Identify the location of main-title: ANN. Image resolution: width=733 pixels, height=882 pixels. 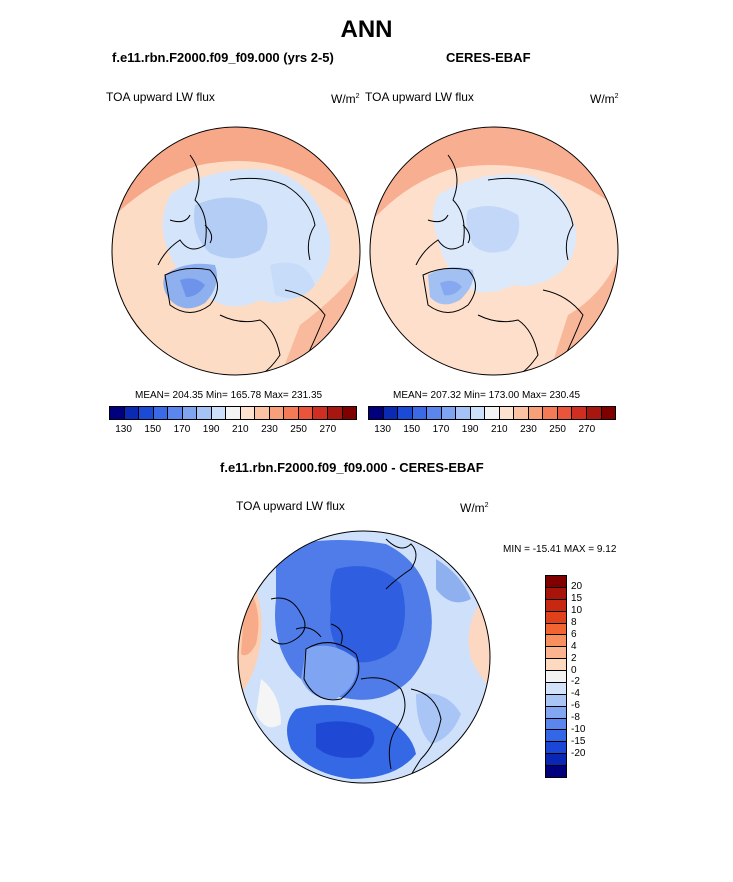
(366, 29).